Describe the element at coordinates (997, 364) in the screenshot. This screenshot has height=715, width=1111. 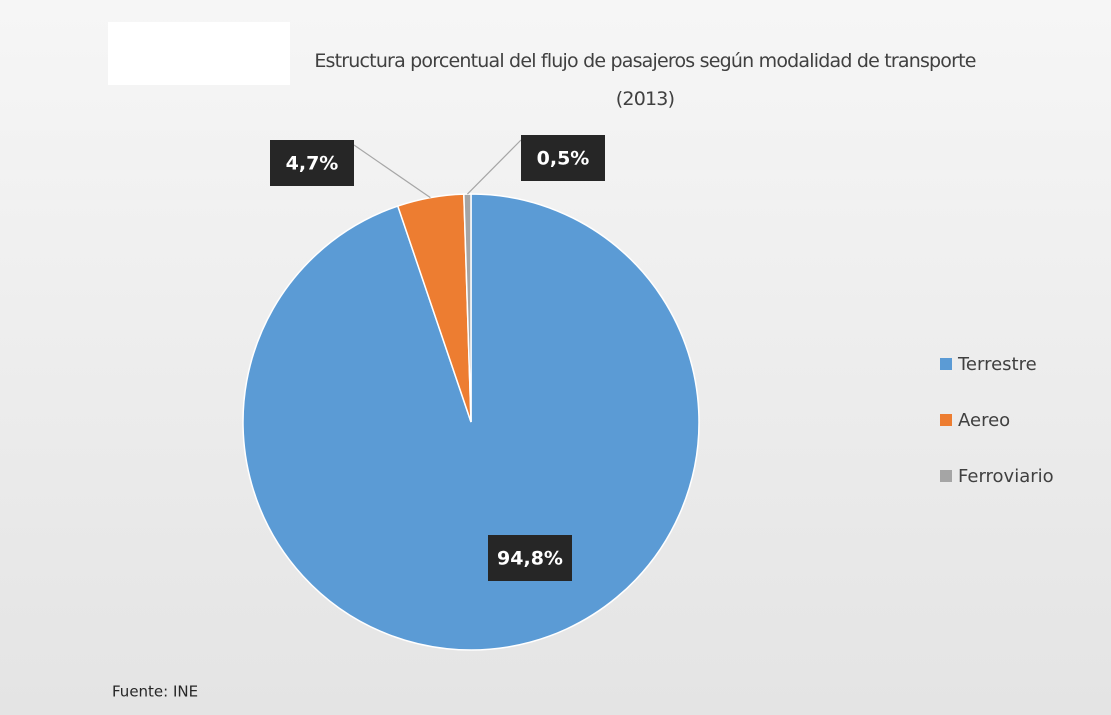
I see `legend-label: Terrestre` at that location.